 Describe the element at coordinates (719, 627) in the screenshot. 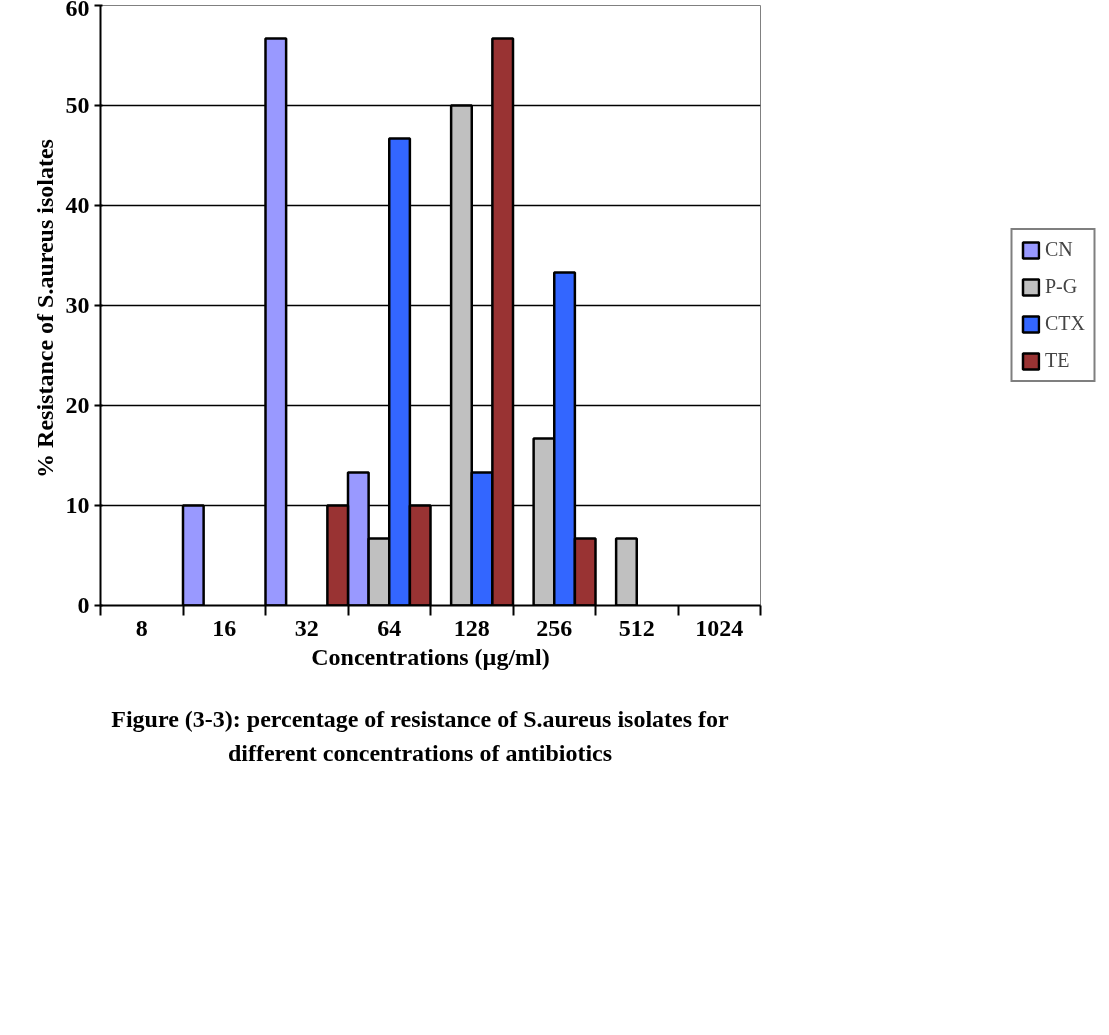

I see `x-tick-label: 1024` at that location.